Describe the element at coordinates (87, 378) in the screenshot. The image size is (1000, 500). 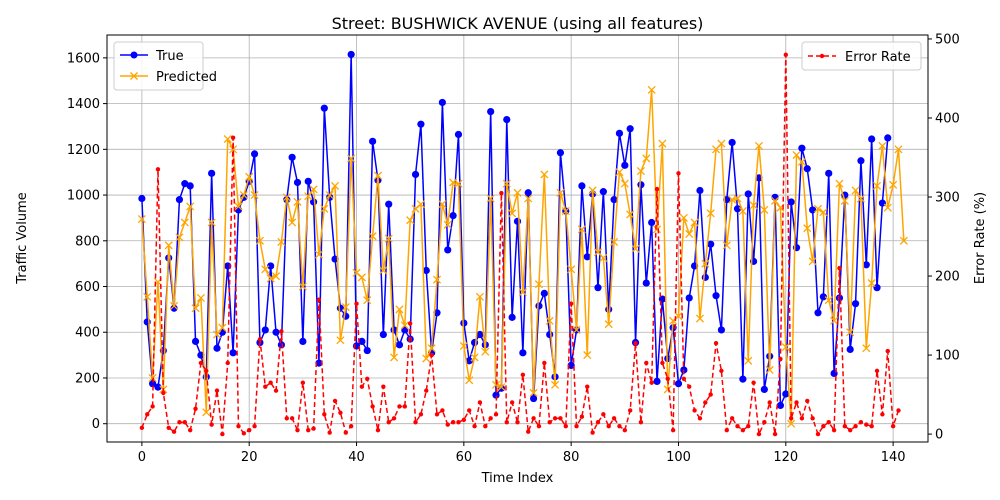
I see `y-tick-label: 200` at that location.